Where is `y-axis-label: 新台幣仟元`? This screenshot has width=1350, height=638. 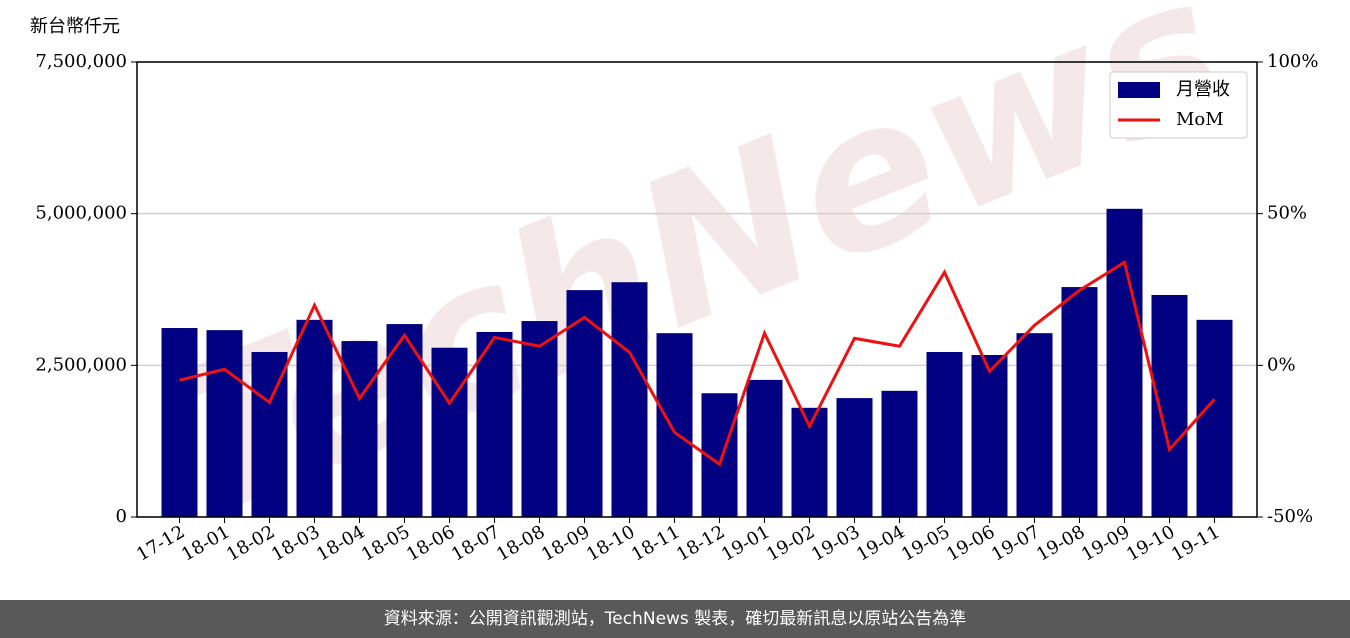 y-axis-label: 新台幣仟元 is located at coordinates (75, 26).